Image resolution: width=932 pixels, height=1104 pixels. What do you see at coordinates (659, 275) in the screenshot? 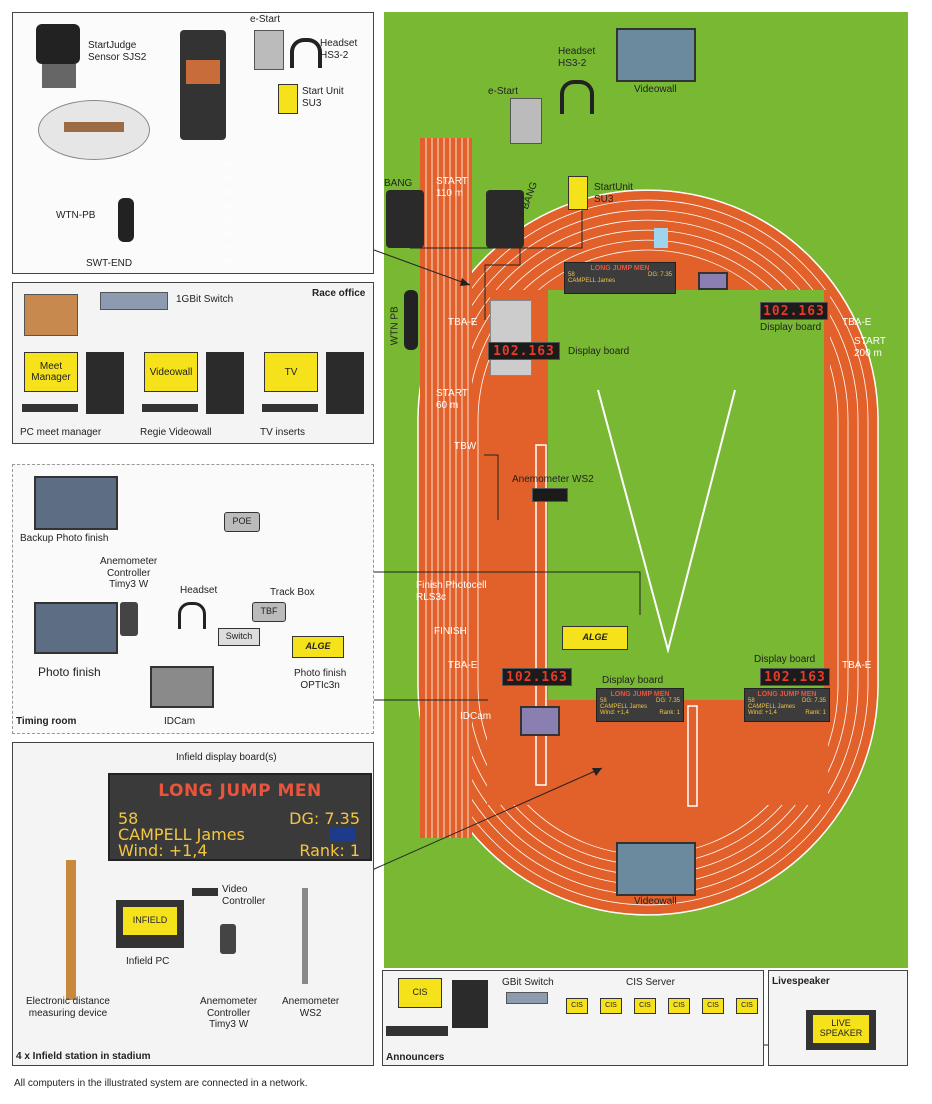
I see `mini-board-top-dg: DG: 7.35` at bounding box center [659, 275].